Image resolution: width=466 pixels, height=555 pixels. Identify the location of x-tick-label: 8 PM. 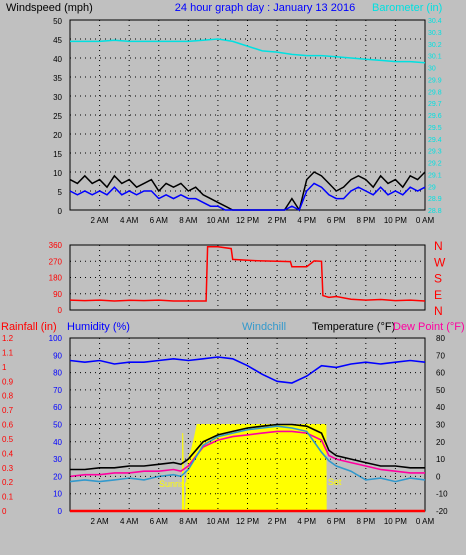
(365, 220).